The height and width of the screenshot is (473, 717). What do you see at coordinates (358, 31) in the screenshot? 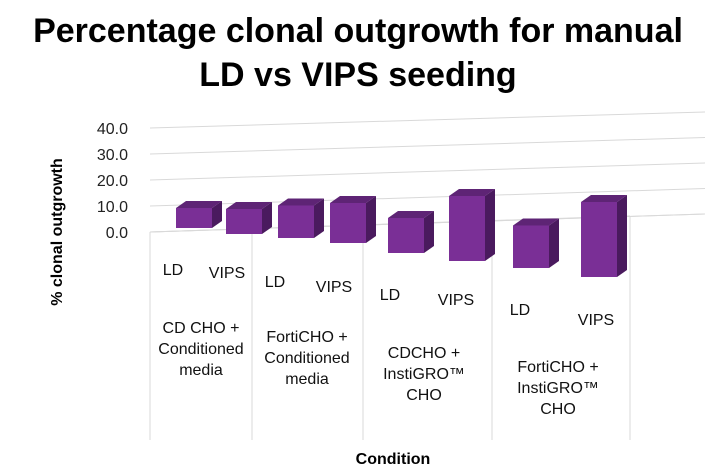
I see `chart-title-line-1: Percentage clonal outgrowth for manual` at bounding box center [358, 31].